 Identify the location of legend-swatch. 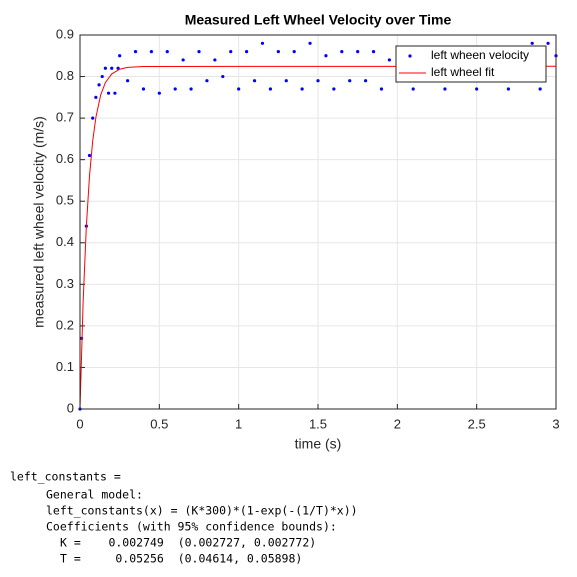
(410, 56).